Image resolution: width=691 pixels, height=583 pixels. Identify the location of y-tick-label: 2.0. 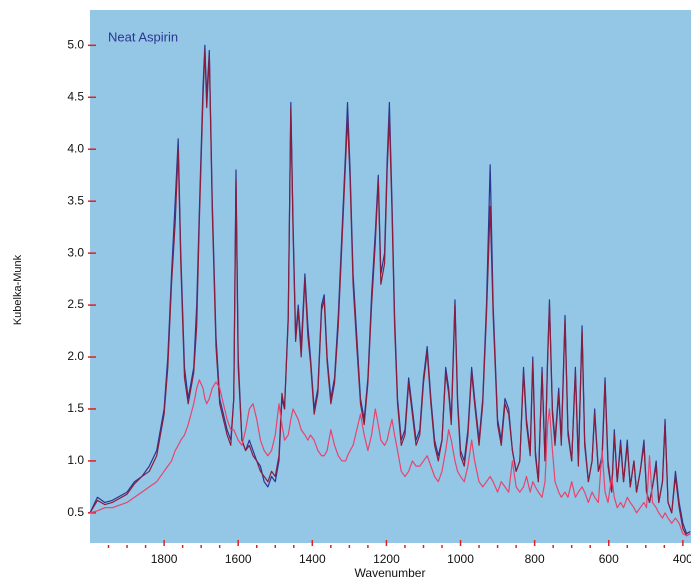
(75, 356).